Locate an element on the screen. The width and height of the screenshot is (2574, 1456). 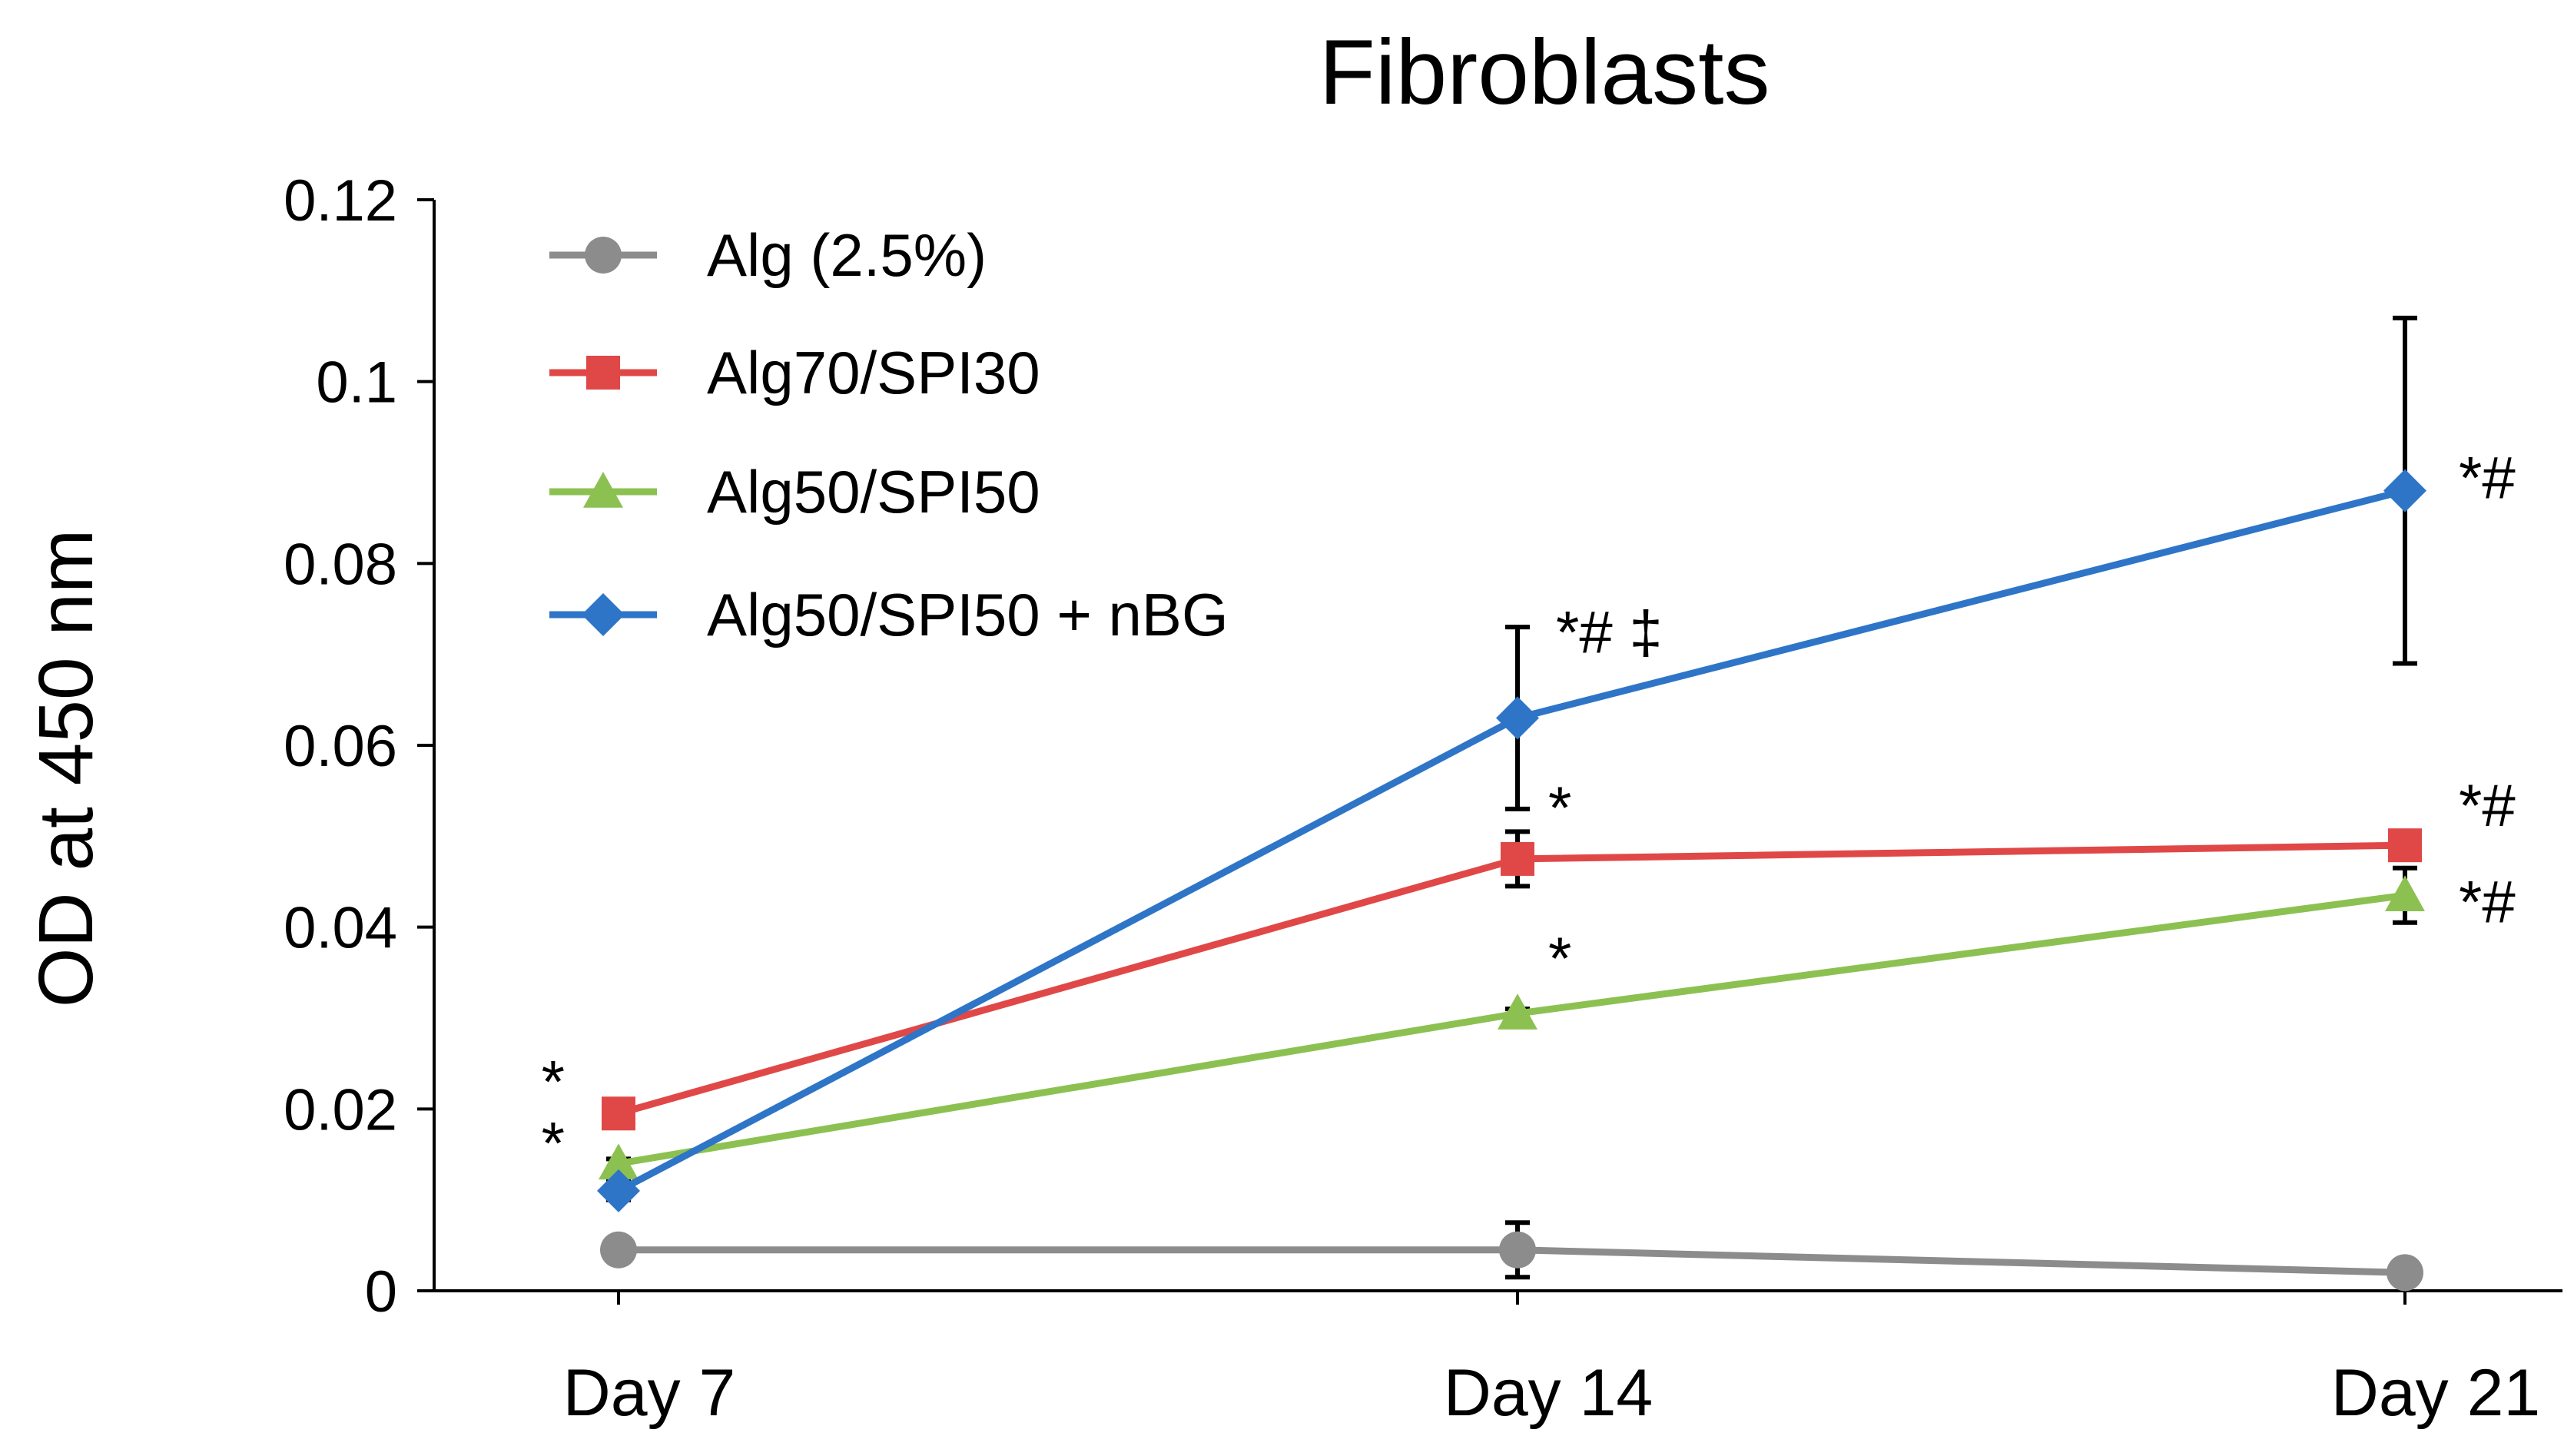
x-tick-label: Day 7 is located at coordinates (649, 1393).